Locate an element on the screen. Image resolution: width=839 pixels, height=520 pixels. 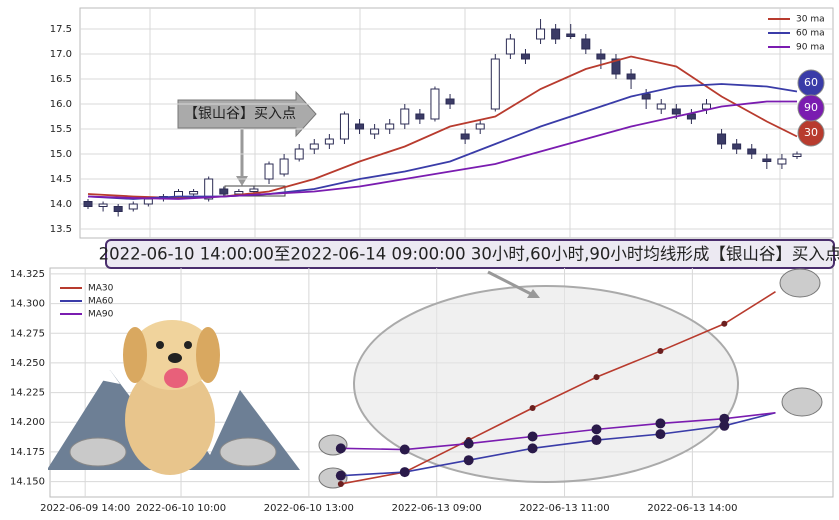
legend-label: 90 ma is located at coordinates (810, 48).